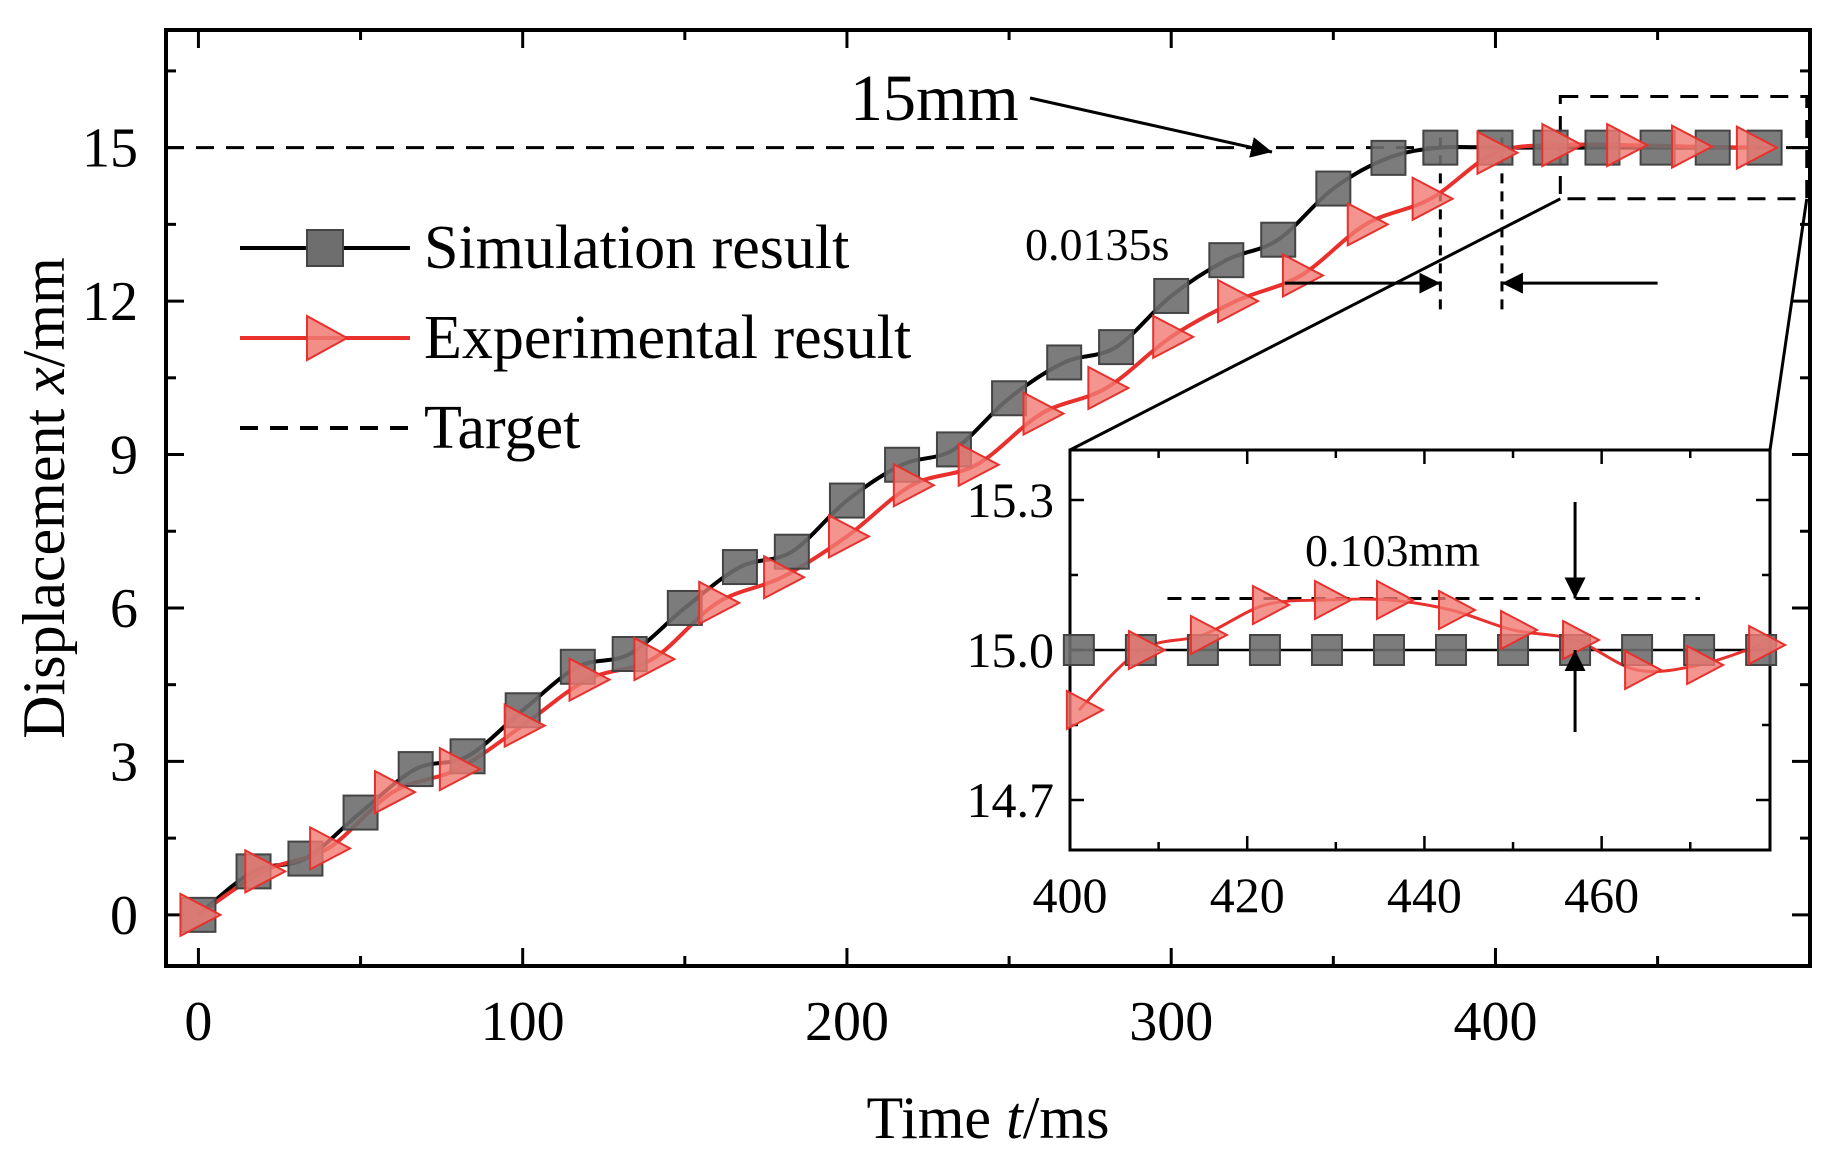 The height and width of the screenshot is (1158, 1834). What do you see at coordinates (1097, 244) in the screenshot?
I see `settling-time-annotation: 0.0135s` at bounding box center [1097, 244].